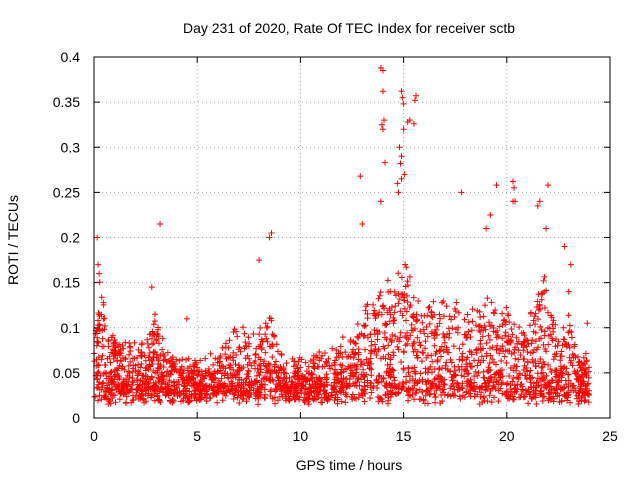  Describe the element at coordinates (76, 418) in the screenshot. I see `y-tick-label: 0` at that location.